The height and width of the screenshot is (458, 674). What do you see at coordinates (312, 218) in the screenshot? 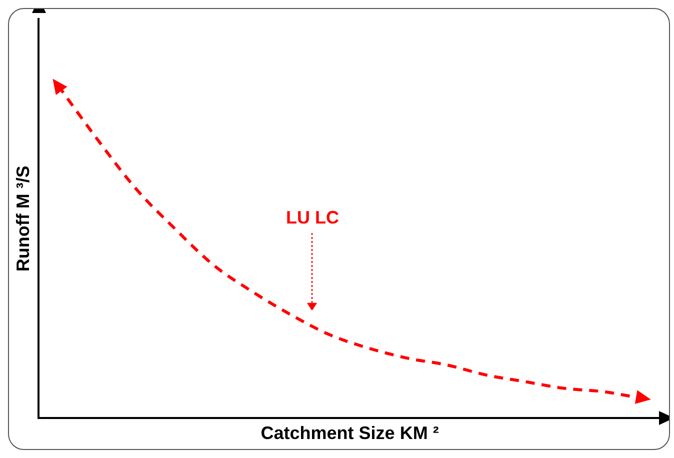
I see `annotation: LU LC` at bounding box center [312, 218].